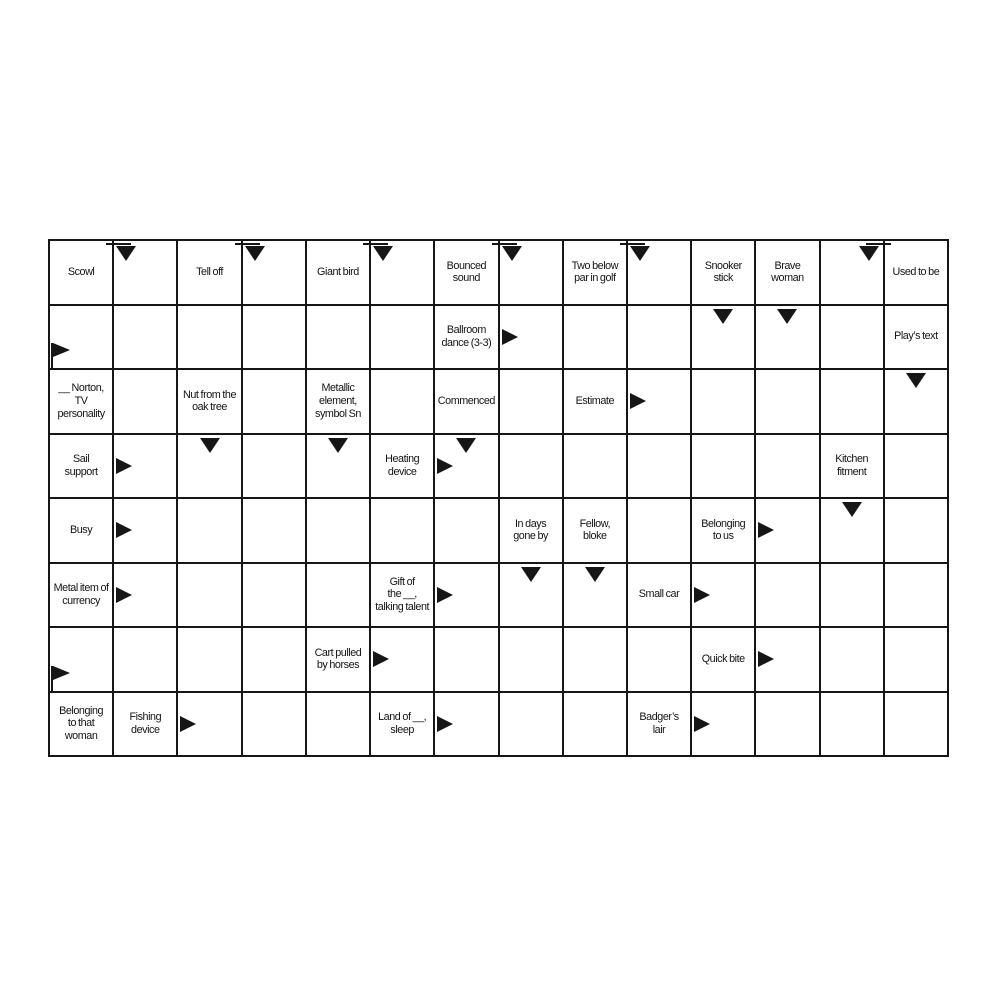 Image resolution: width=1000 pixels, height=1000 pixels. I want to click on clue-text: Bounced sound, so click(466, 272).